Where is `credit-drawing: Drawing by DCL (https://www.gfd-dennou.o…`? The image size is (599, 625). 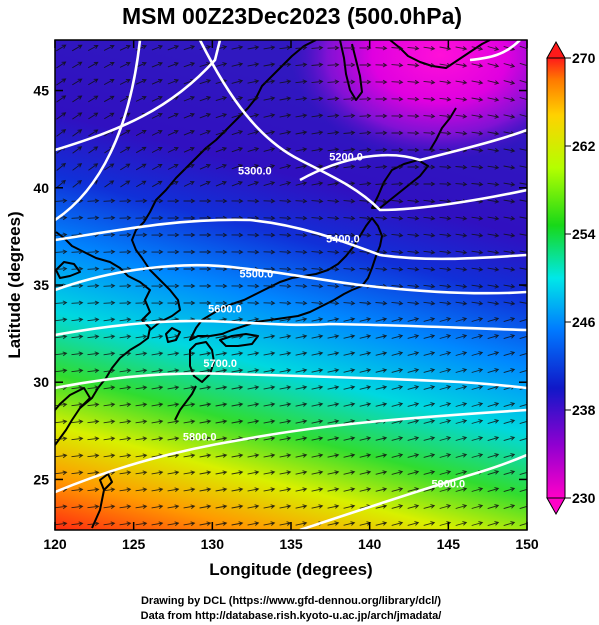 credit-drawing: Drawing by DCL (https://www.gfd-dennou.o… is located at coordinates (291, 601).